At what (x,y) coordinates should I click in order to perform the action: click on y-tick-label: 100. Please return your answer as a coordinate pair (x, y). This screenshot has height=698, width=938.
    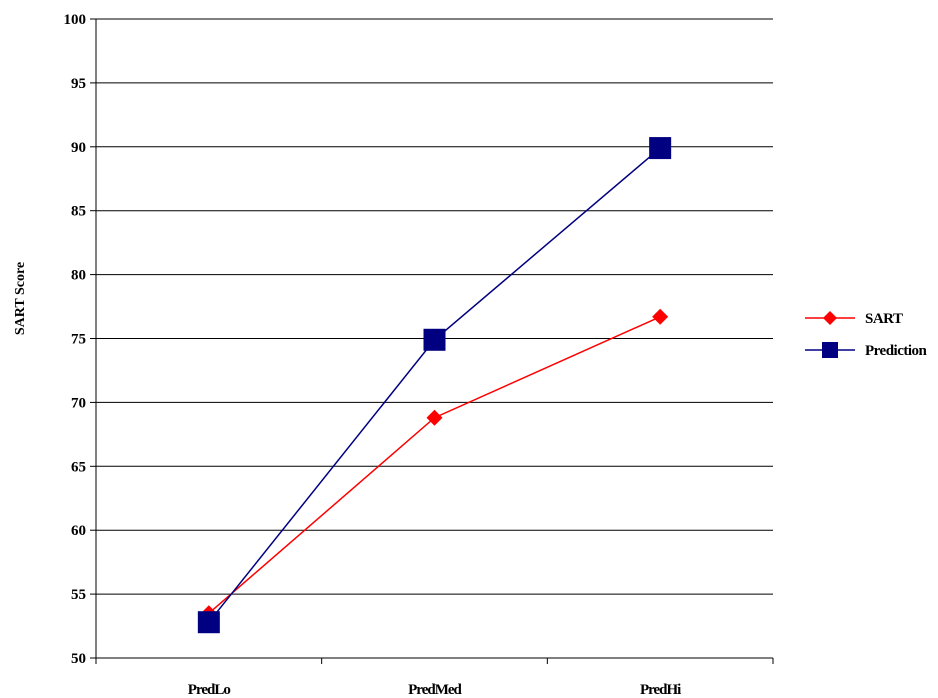
    Looking at the image, I should click on (75, 20).